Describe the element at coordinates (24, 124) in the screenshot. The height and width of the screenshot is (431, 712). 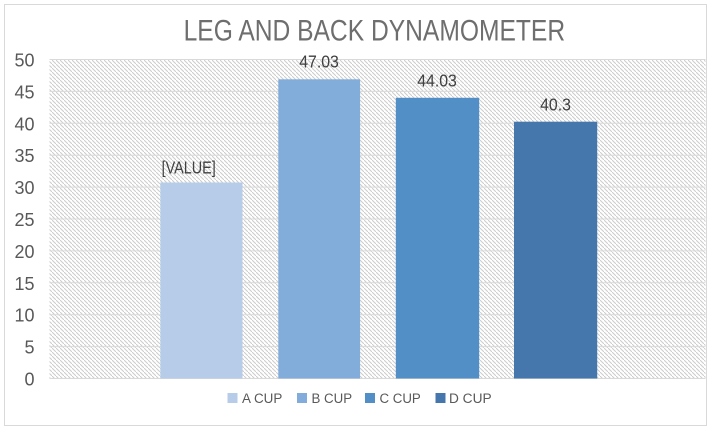
I see `svg-text: 40` at that location.